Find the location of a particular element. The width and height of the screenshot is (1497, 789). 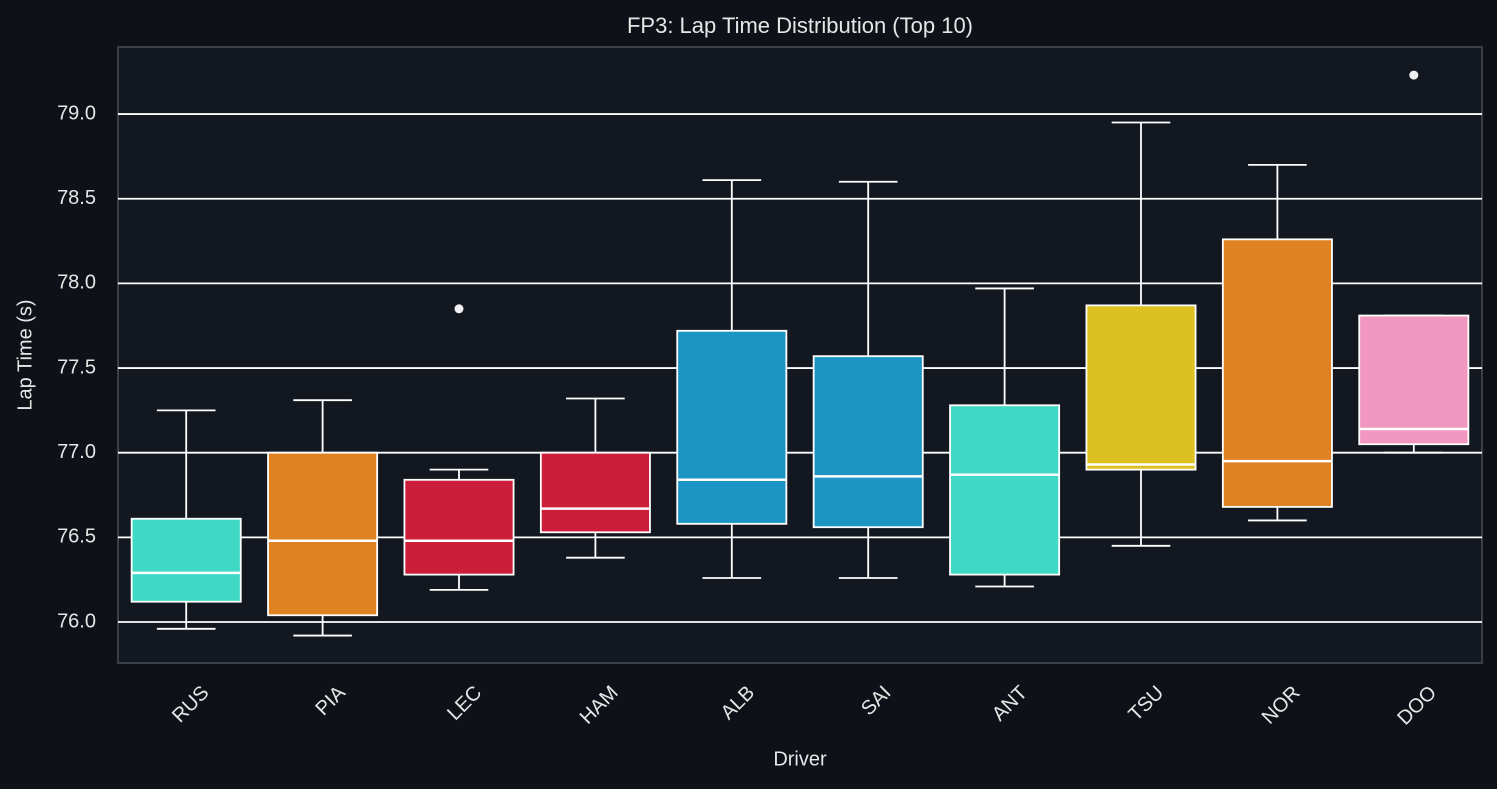

y-tick-label: 76.5 is located at coordinates (76, 537).